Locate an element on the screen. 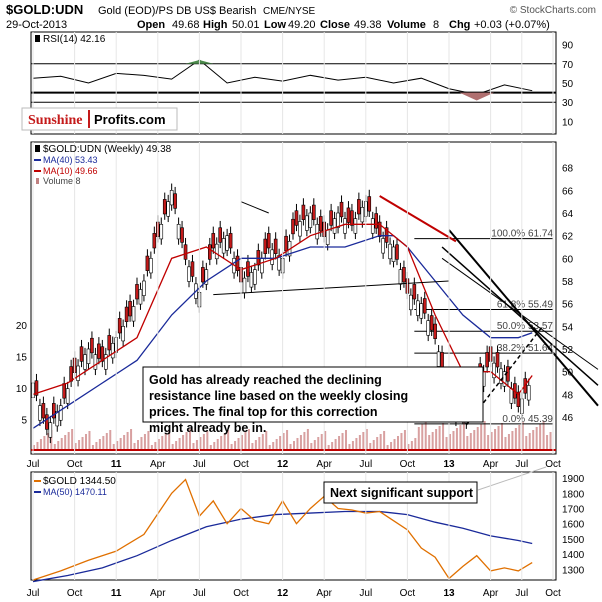 The image size is (602, 602). low-value: 49.20 is located at coordinates (302, 25).